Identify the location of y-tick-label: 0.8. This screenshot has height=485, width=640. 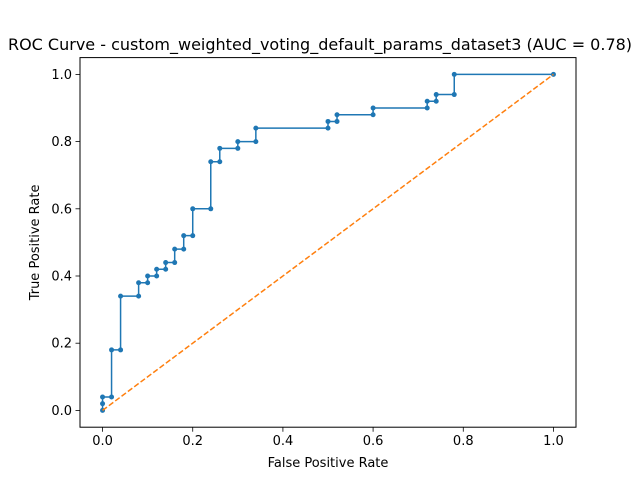
(61, 142).